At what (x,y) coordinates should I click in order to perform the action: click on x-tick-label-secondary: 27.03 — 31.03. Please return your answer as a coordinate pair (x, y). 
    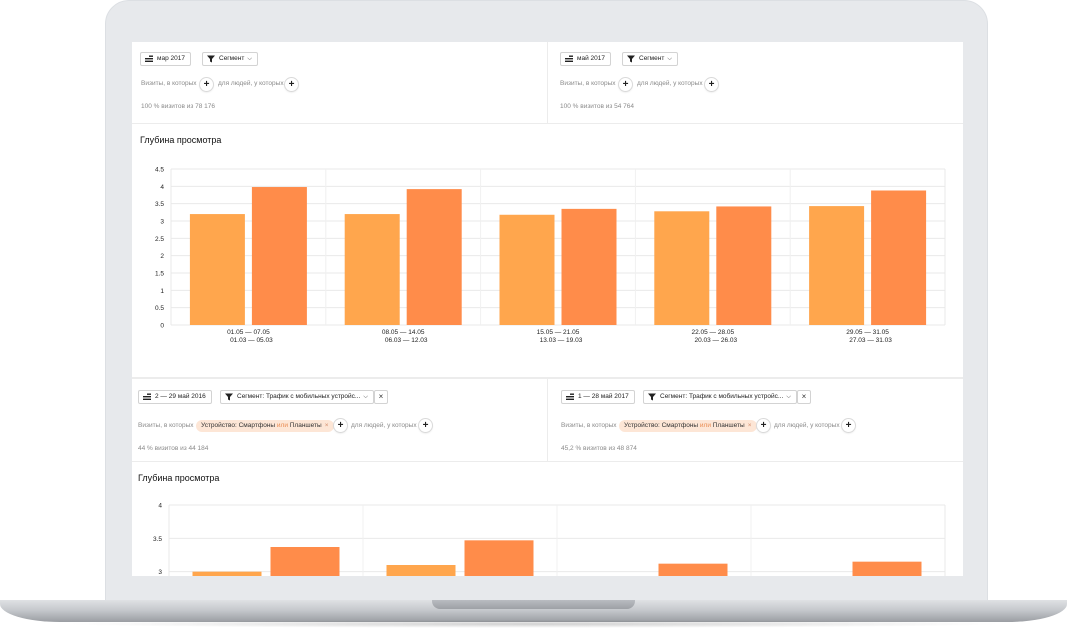
    Looking at the image, I should click on (870, 340).